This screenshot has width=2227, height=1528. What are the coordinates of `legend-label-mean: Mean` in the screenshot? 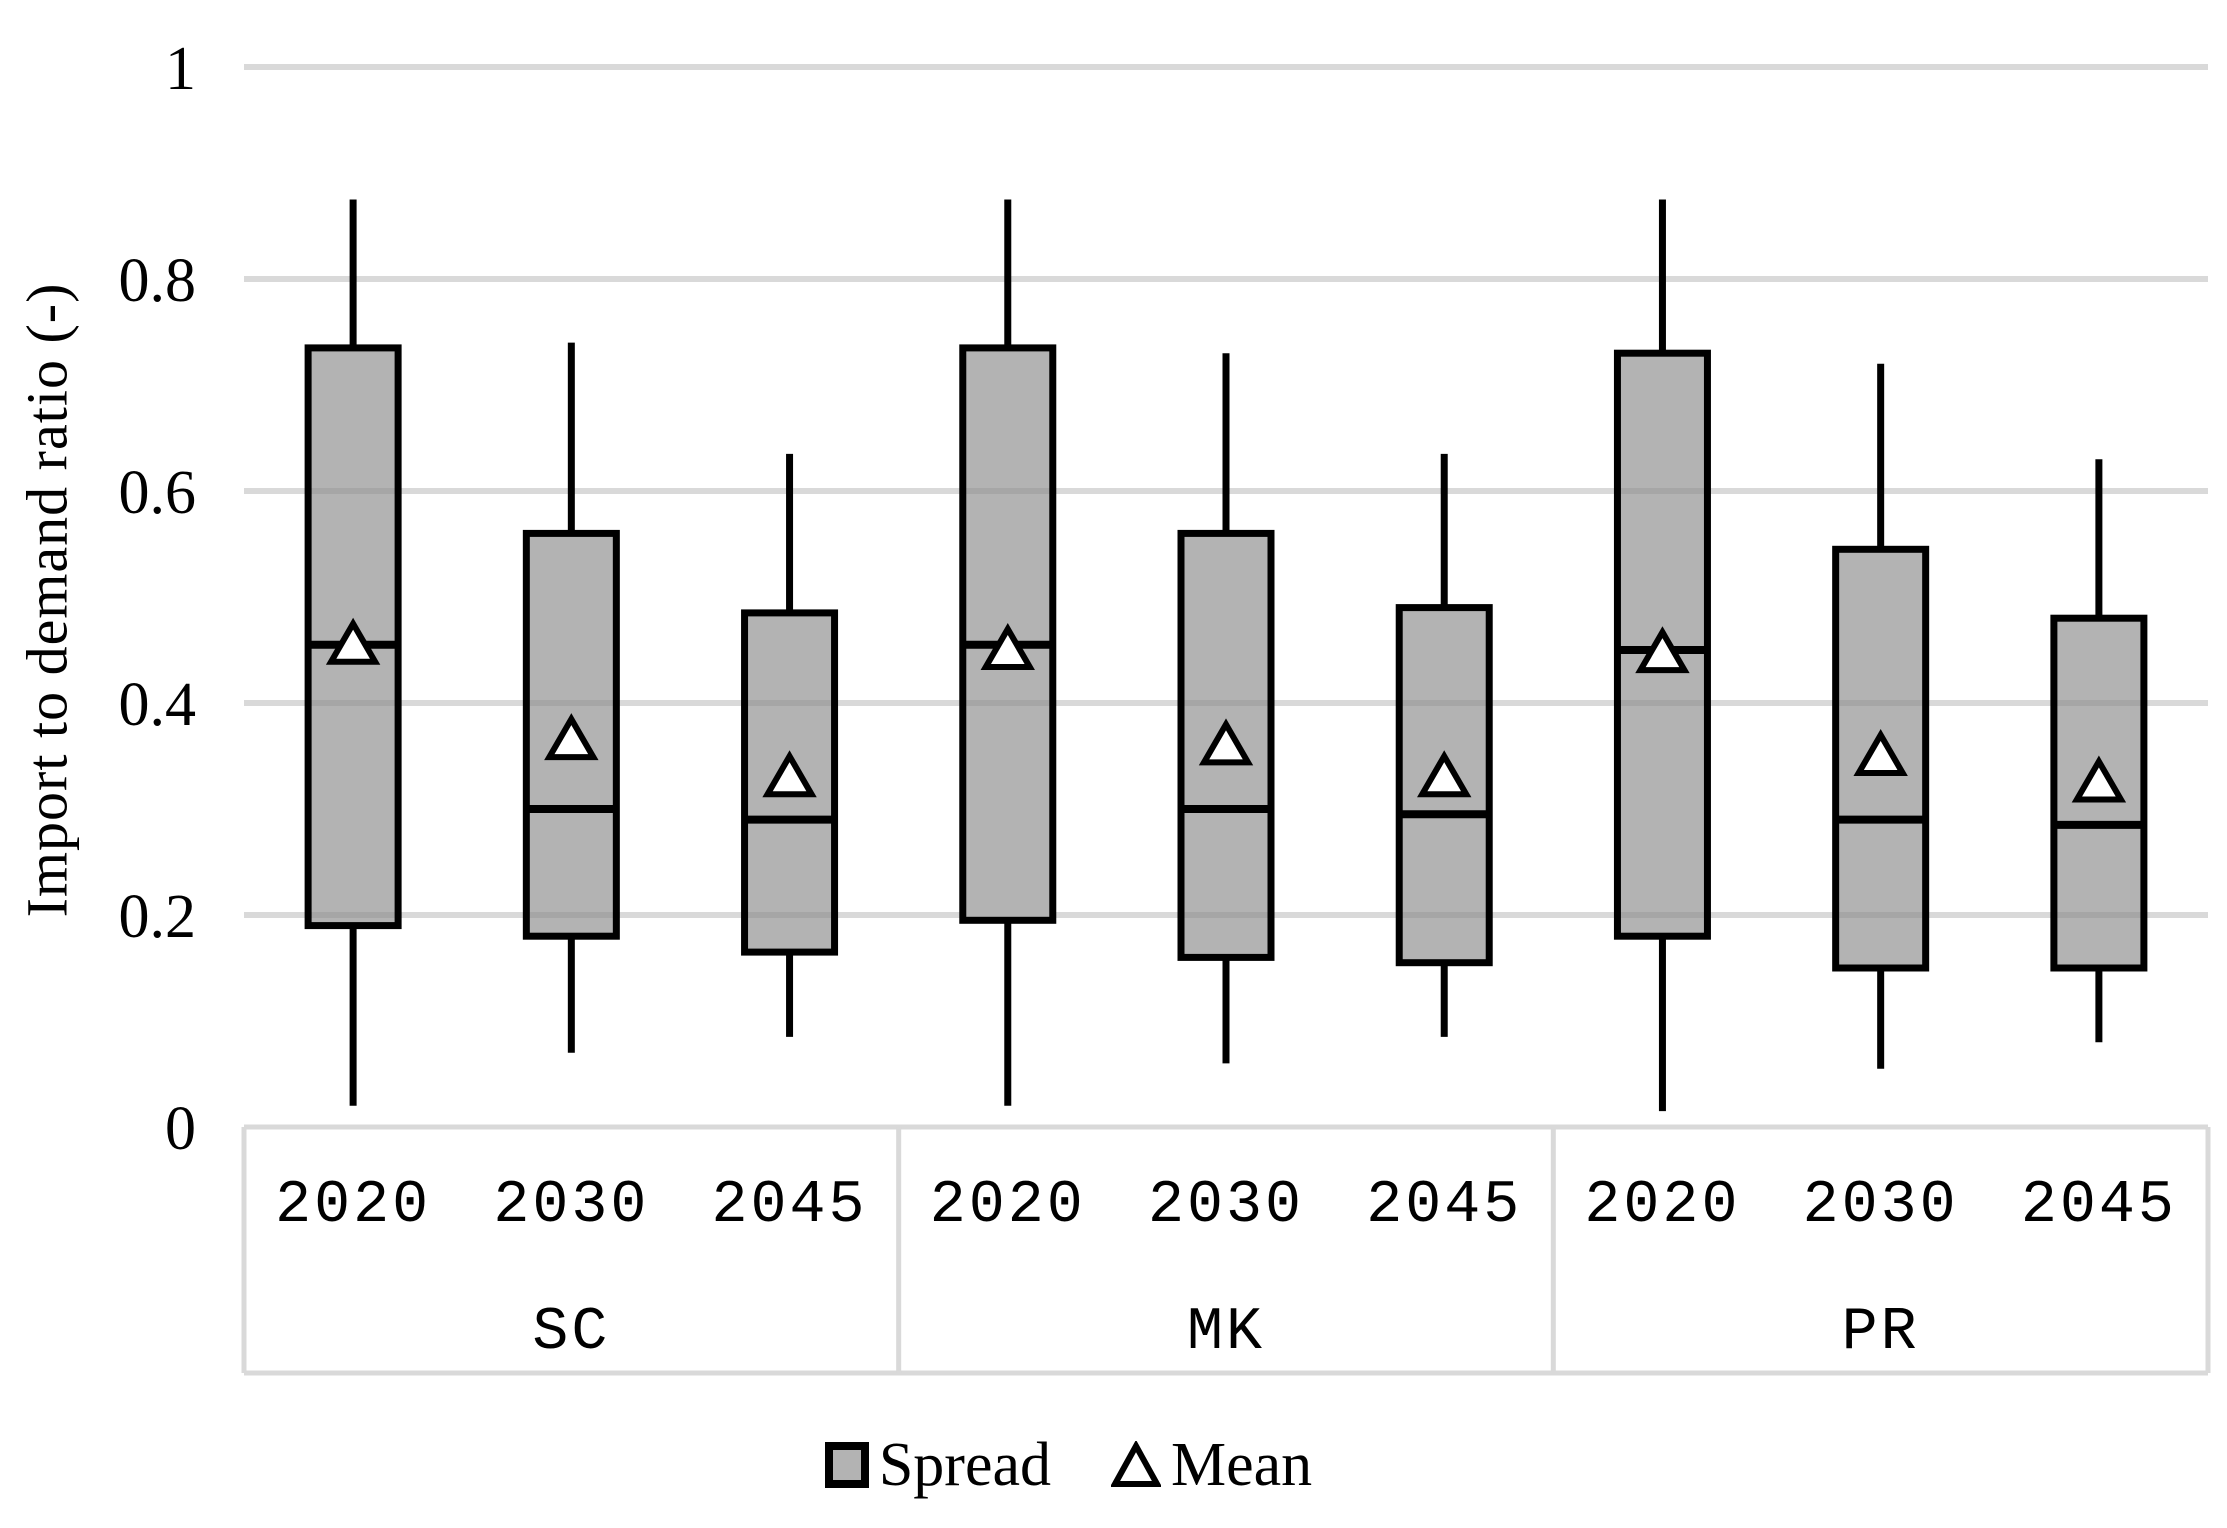 It's located at (1242, 1464).